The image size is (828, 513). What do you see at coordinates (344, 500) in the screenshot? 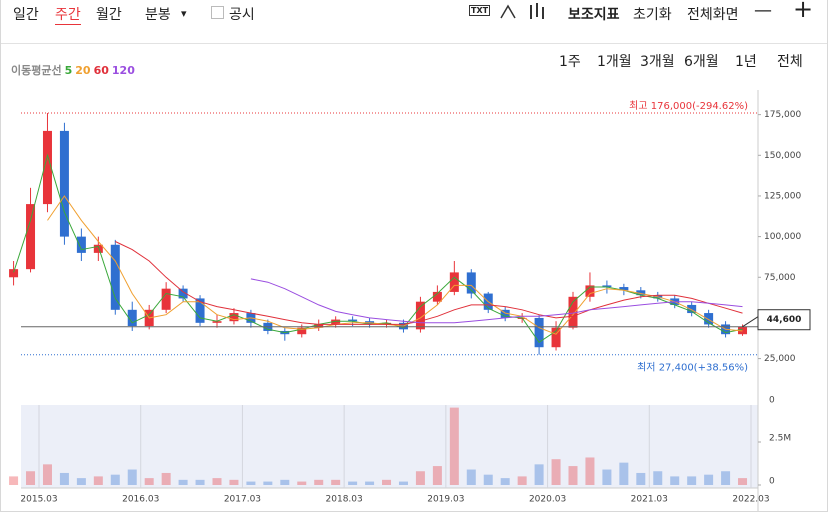
I see `x-tick-label: 2018.03` at bounding box center [344, 500].